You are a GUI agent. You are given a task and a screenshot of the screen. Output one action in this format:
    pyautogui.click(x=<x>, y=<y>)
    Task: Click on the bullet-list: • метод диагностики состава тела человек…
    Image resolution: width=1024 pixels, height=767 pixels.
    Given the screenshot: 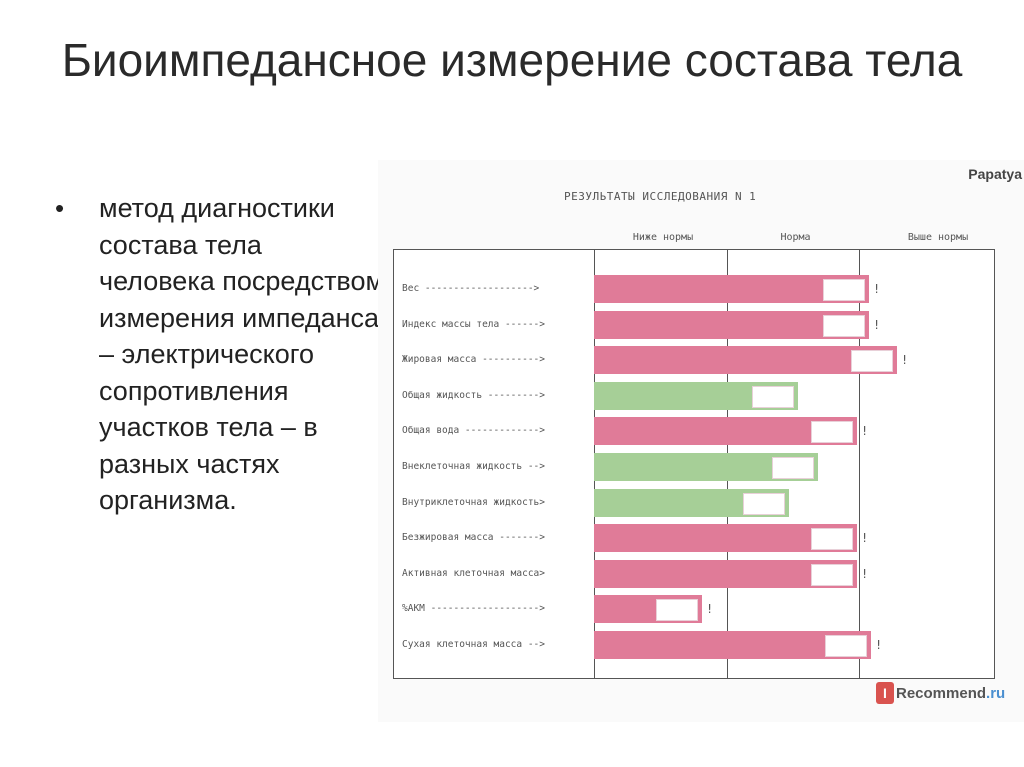 What is the action you would take?
    pyautogui.click(x=220, y=354)
    